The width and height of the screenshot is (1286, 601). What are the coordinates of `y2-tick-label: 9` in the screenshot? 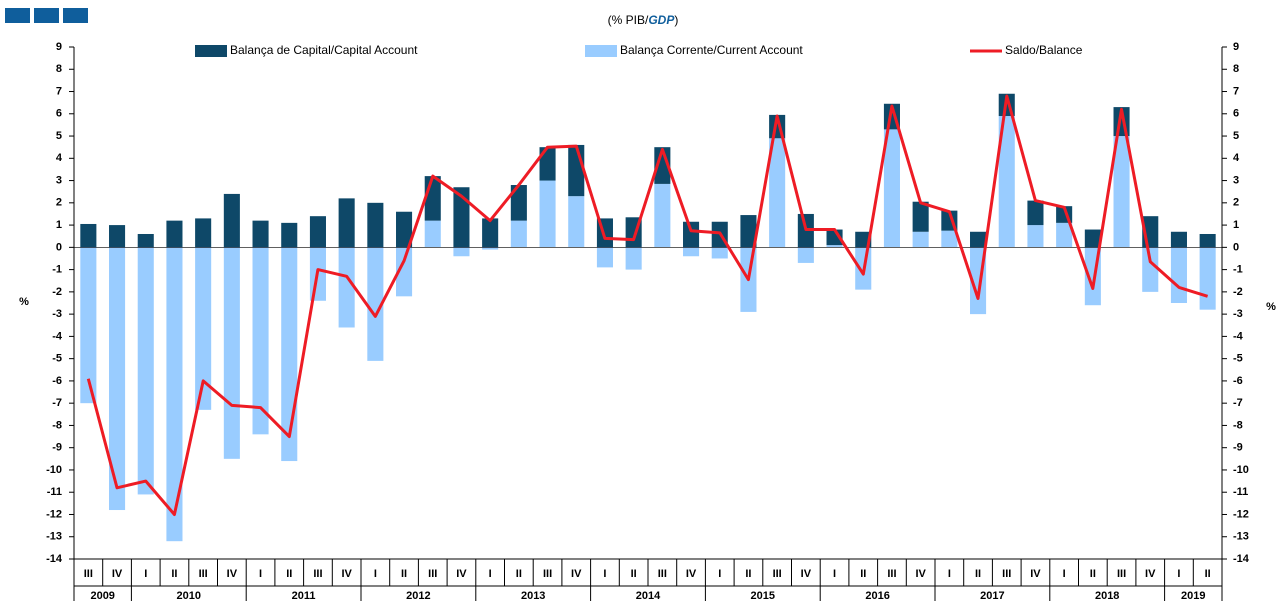 It's located at (1236, 47).